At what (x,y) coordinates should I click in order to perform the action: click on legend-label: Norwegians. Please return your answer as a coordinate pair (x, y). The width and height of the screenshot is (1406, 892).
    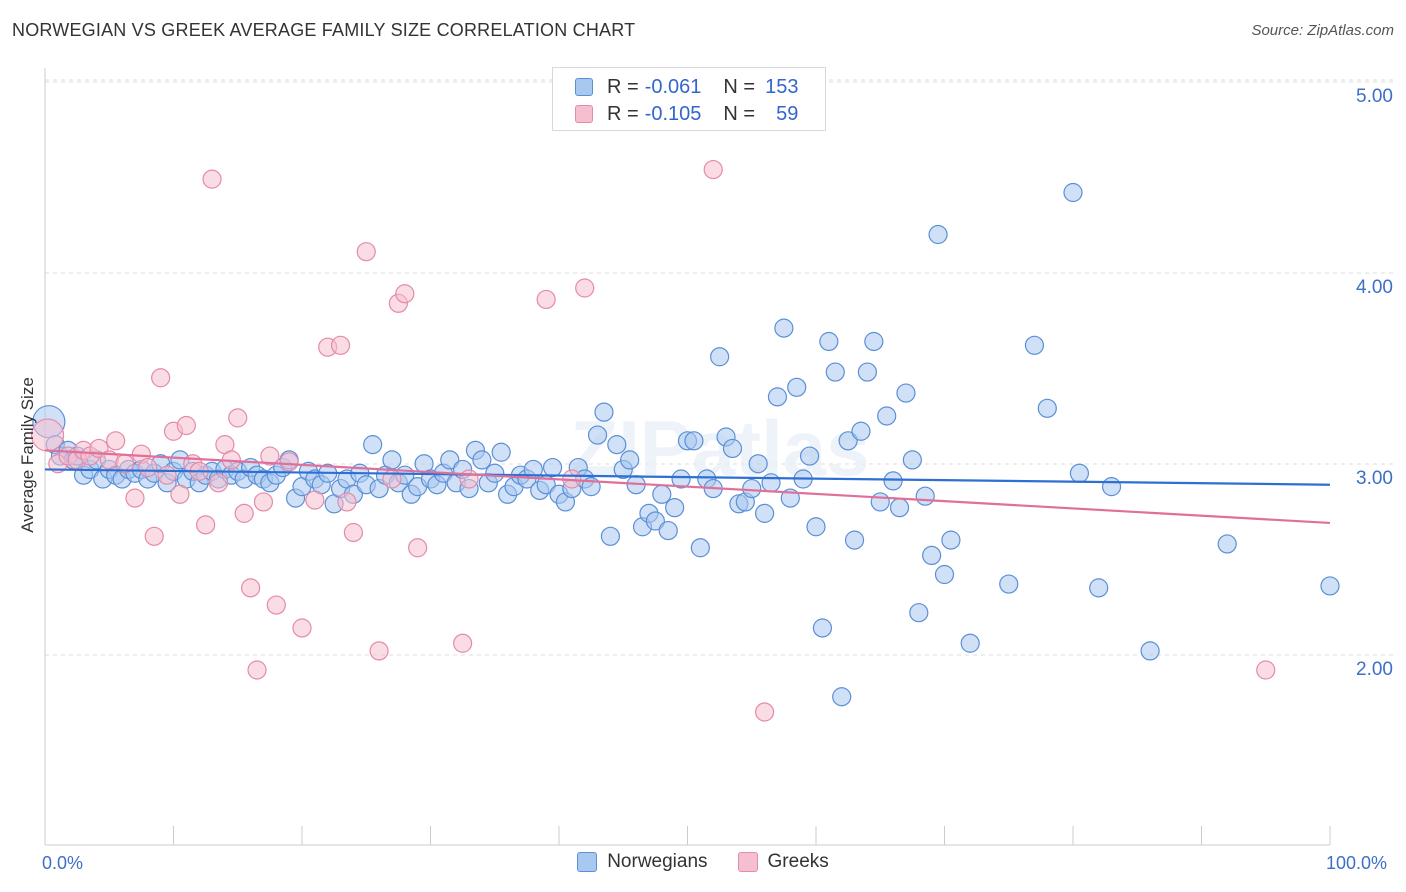
    Looking at the image, I should click on (657, 861).